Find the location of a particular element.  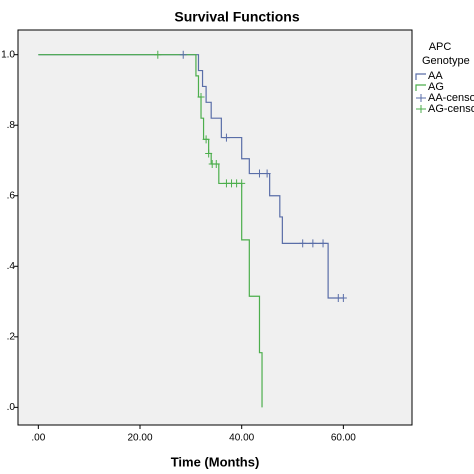

y-tick-label: .4 is located at coordinates (11, 266).